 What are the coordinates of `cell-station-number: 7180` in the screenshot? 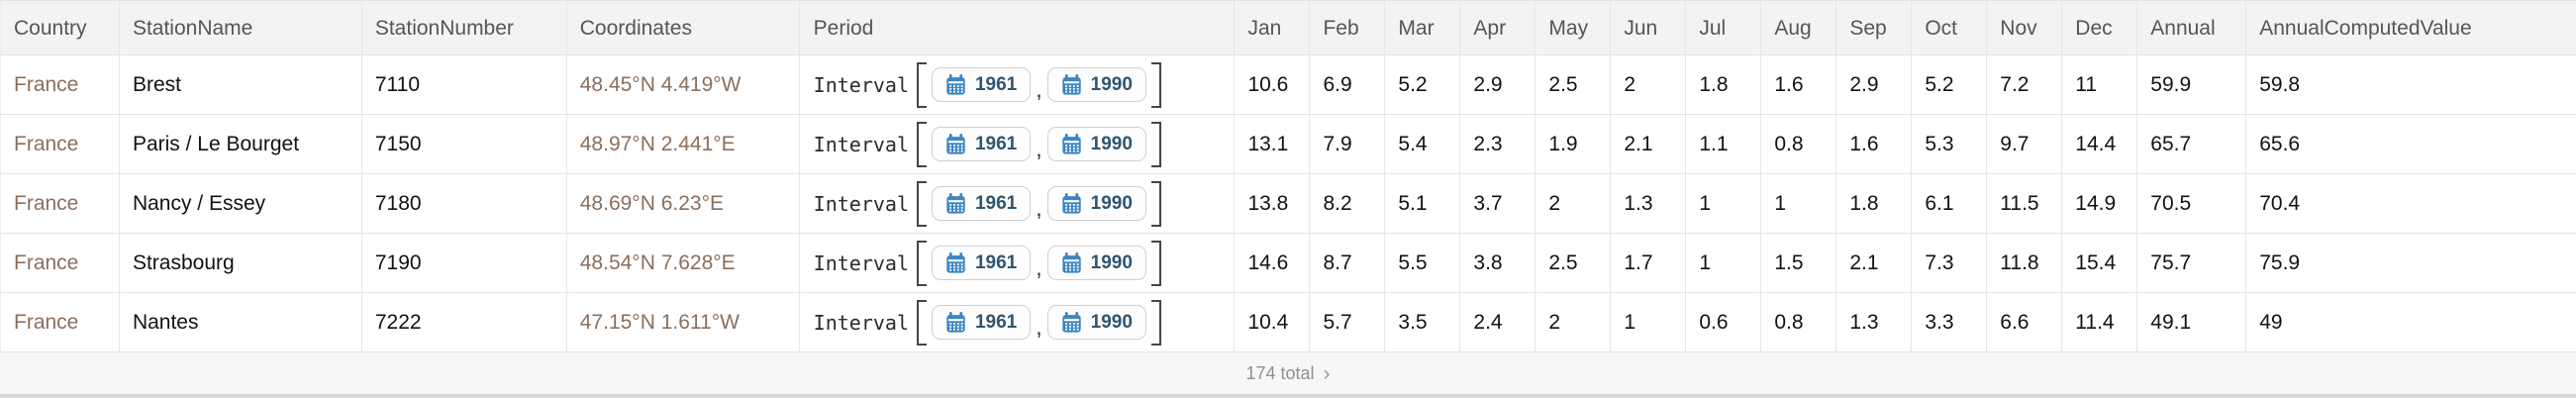 It's located at (465, 204).